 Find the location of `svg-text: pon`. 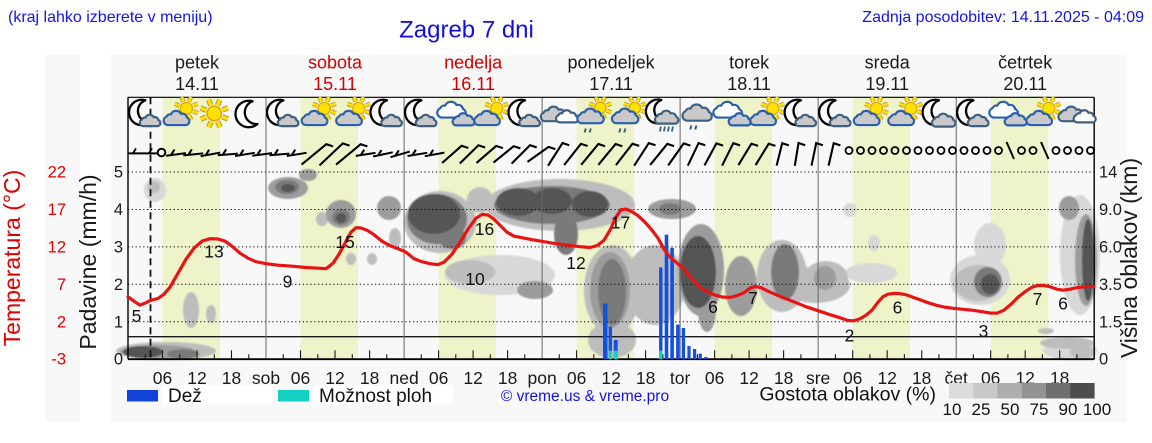

svg-text: pon is located at coordinates (541, 378).